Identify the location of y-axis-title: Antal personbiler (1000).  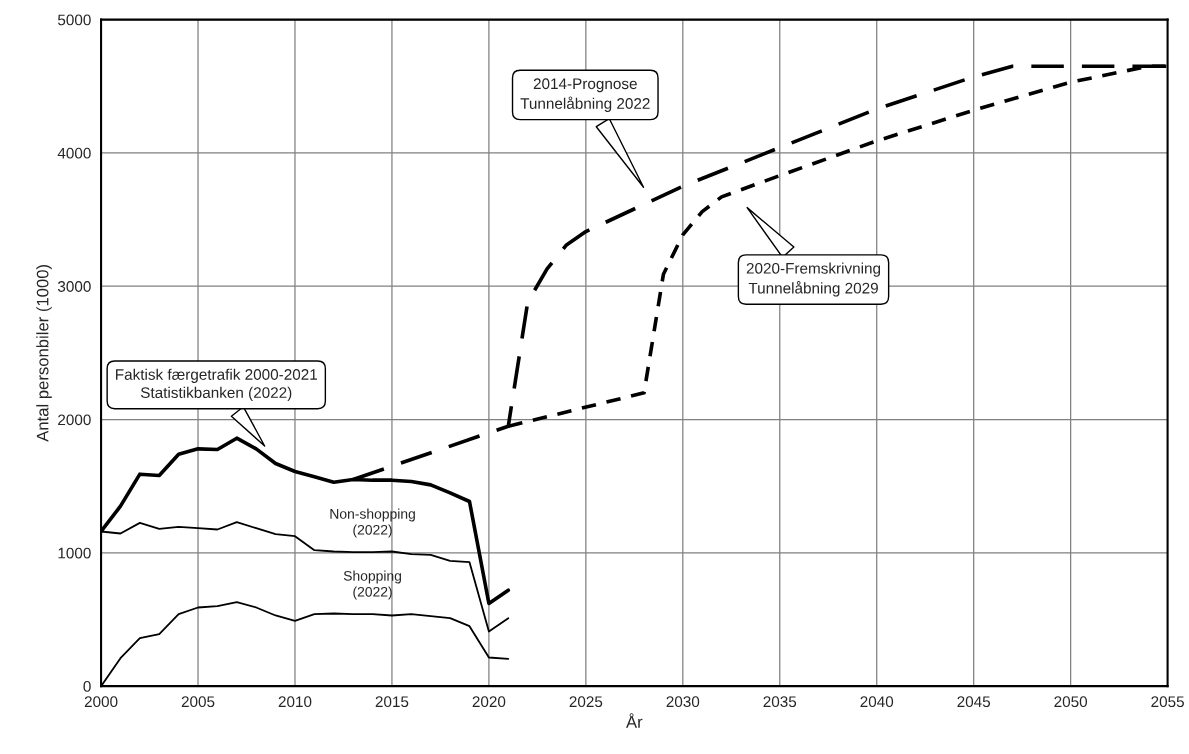
(44, 353).